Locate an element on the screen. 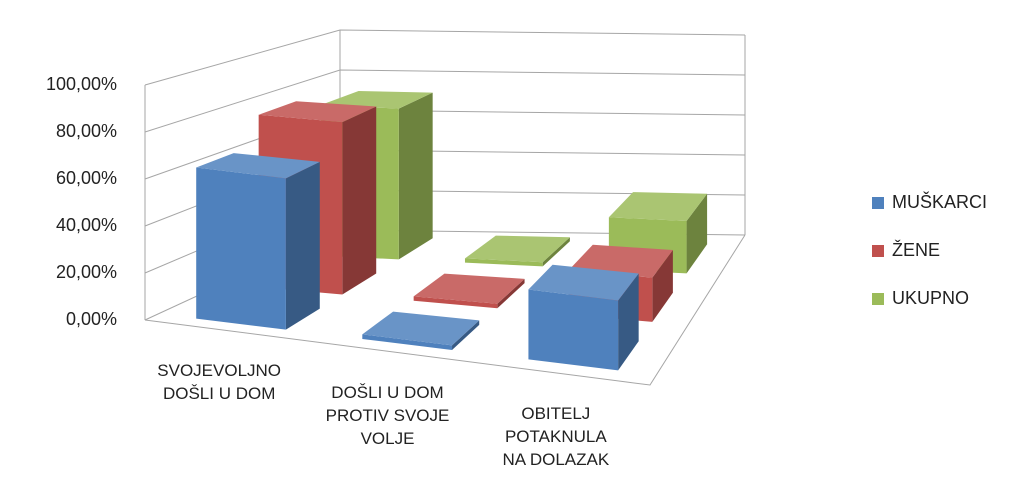 The image size is (1011, 491). y-tick-label: 60,00% is located at coordinates (86, 178).